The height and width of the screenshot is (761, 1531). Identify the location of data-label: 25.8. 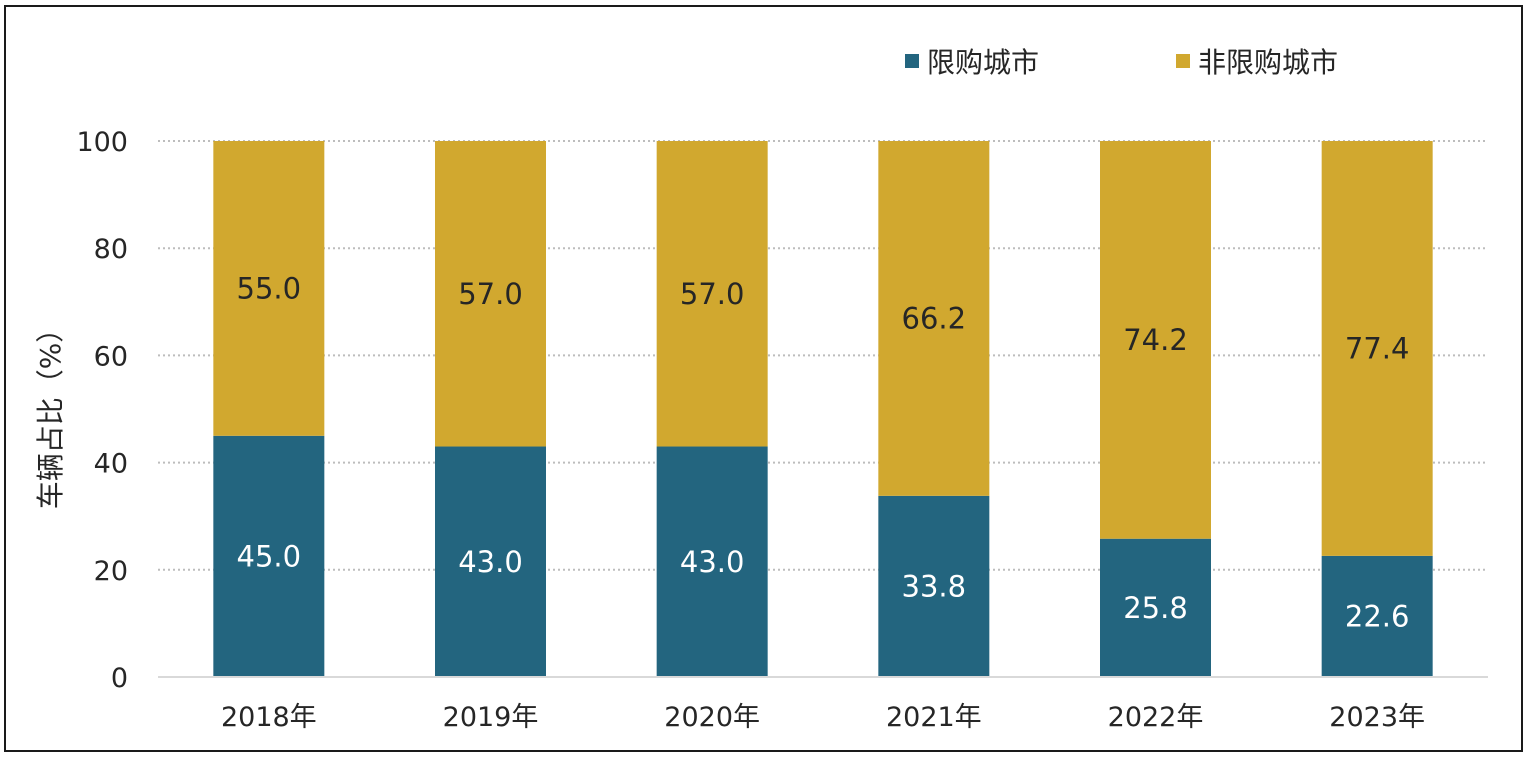
(1155, 608).